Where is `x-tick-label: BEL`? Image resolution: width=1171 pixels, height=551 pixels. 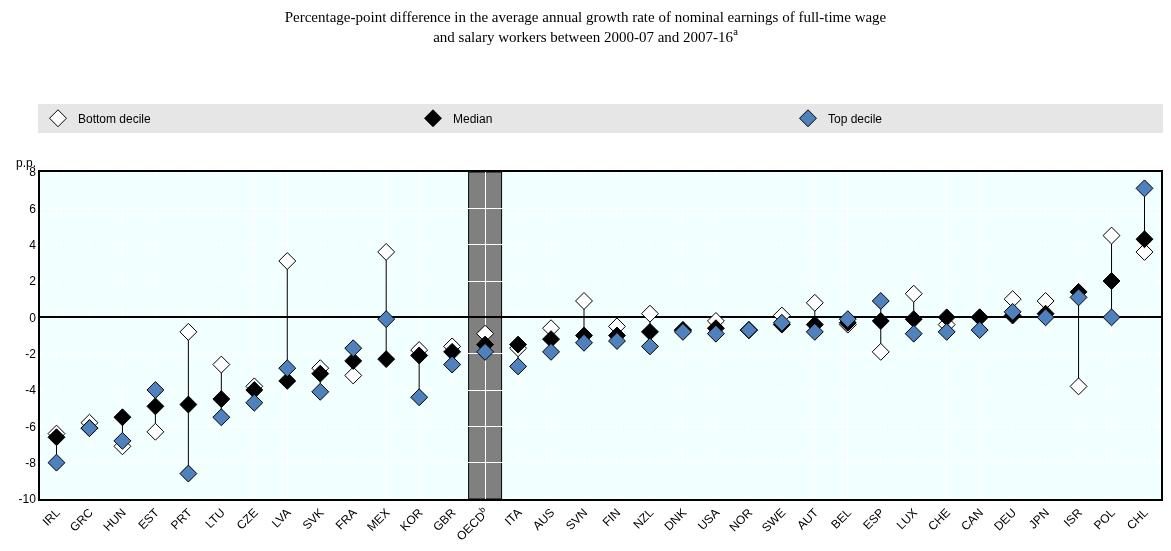 x-tick-label: BEL is located at coordinates (841, 518).